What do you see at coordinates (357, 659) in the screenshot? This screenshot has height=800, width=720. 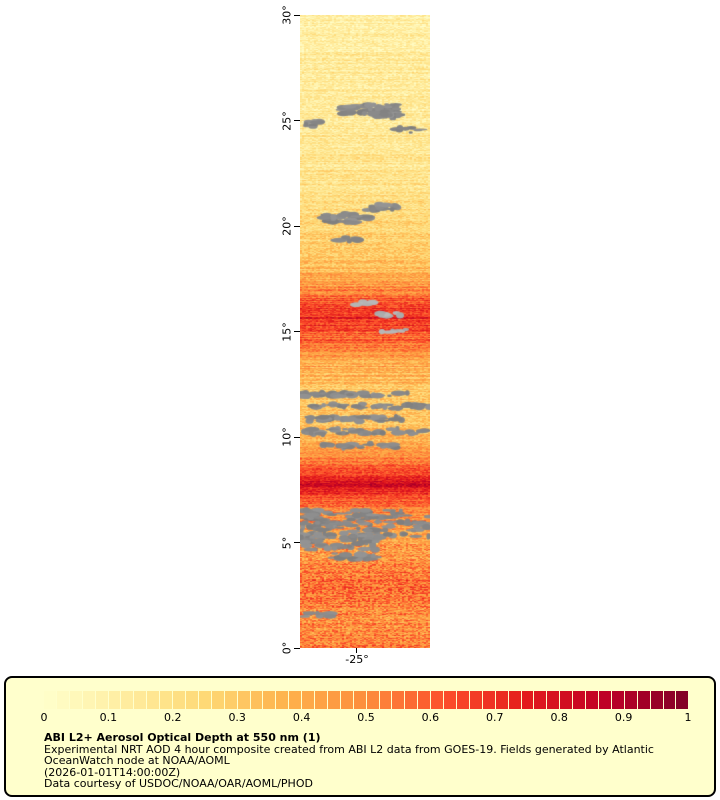 I see `x-axis-tick-label: -25°` at bounding box center [357, 659].